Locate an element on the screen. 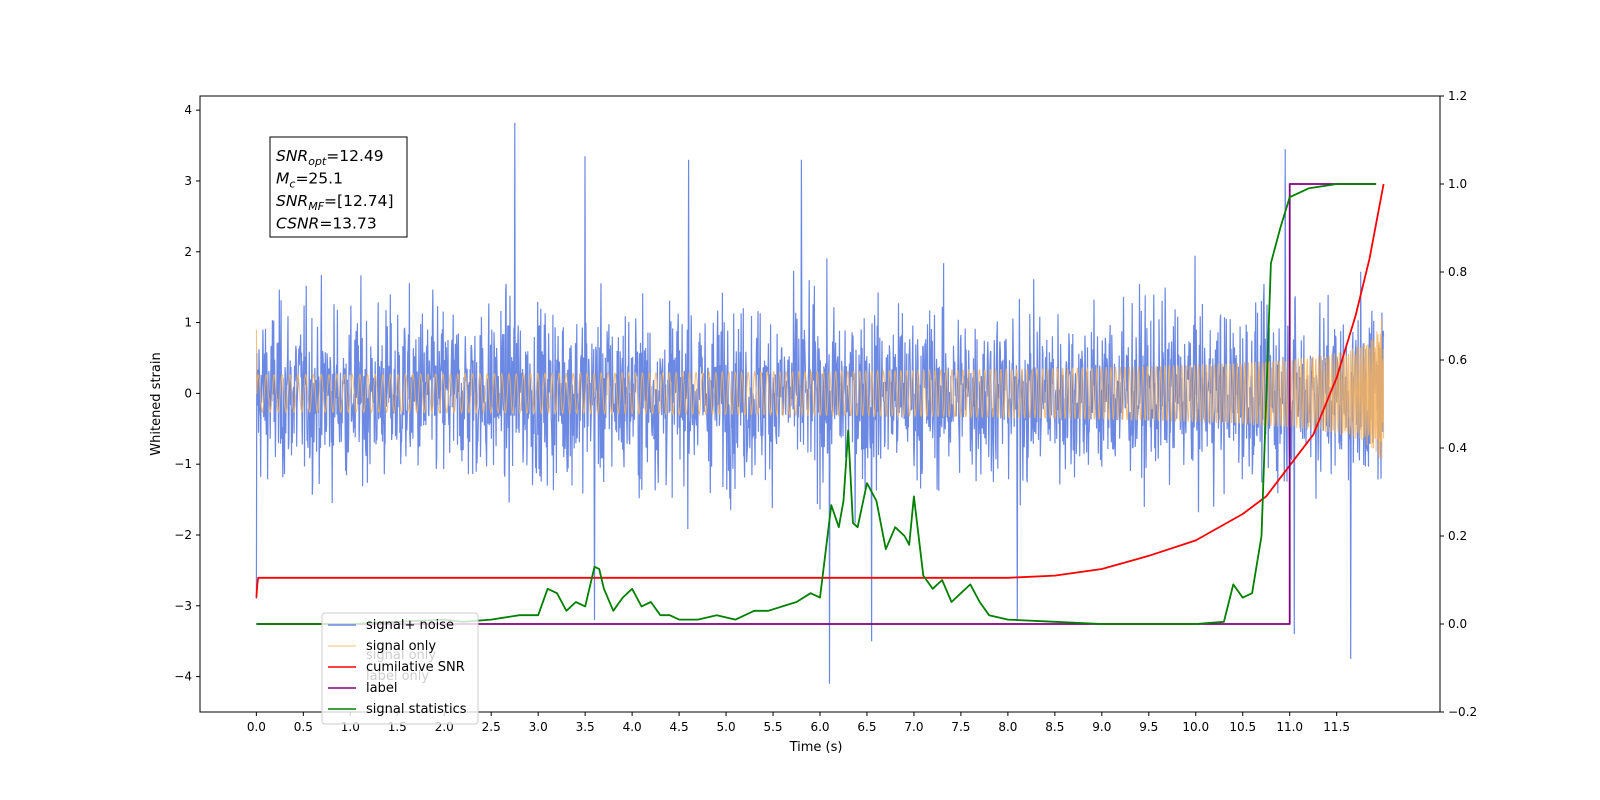  y-tick-label-right: 0.0 is located at coordinates (1457, 624).